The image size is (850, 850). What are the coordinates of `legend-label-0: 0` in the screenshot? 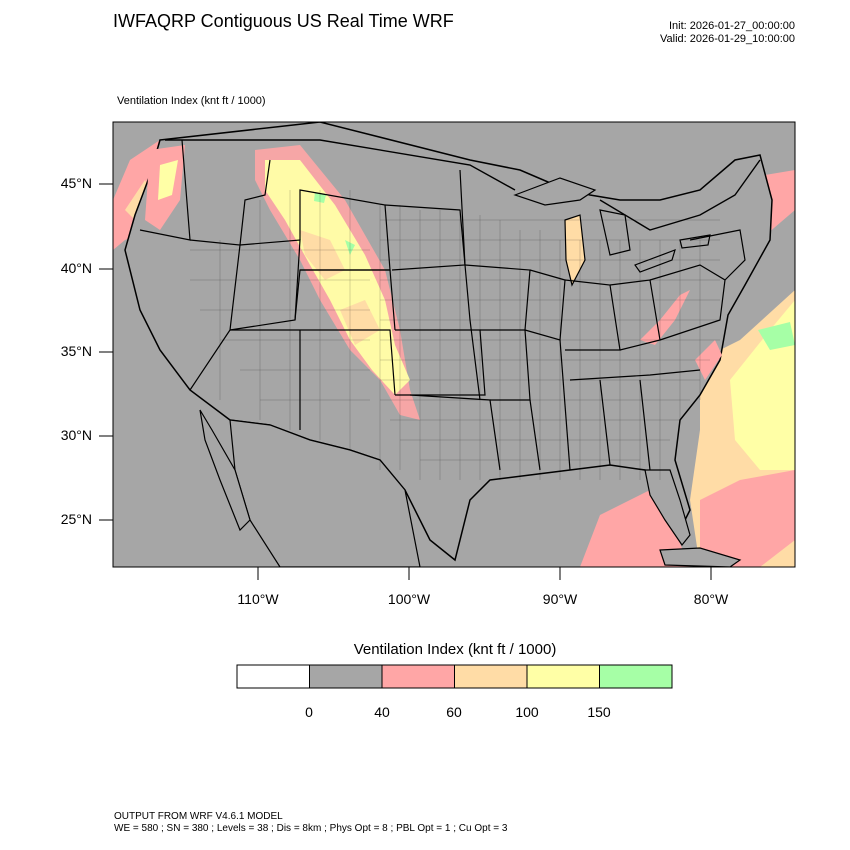 It's located at (309, 712).